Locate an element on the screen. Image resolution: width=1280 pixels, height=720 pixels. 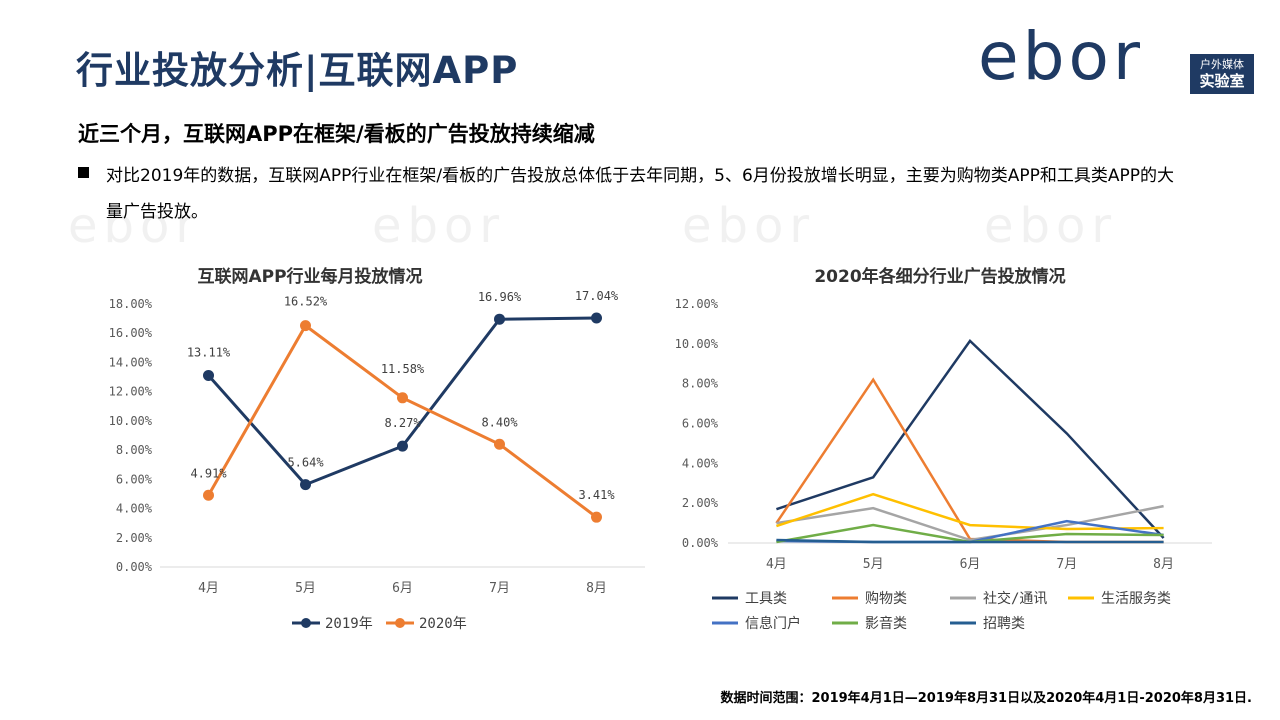
chart1-data-label: 3.41% is located at coordinates (596, 495).